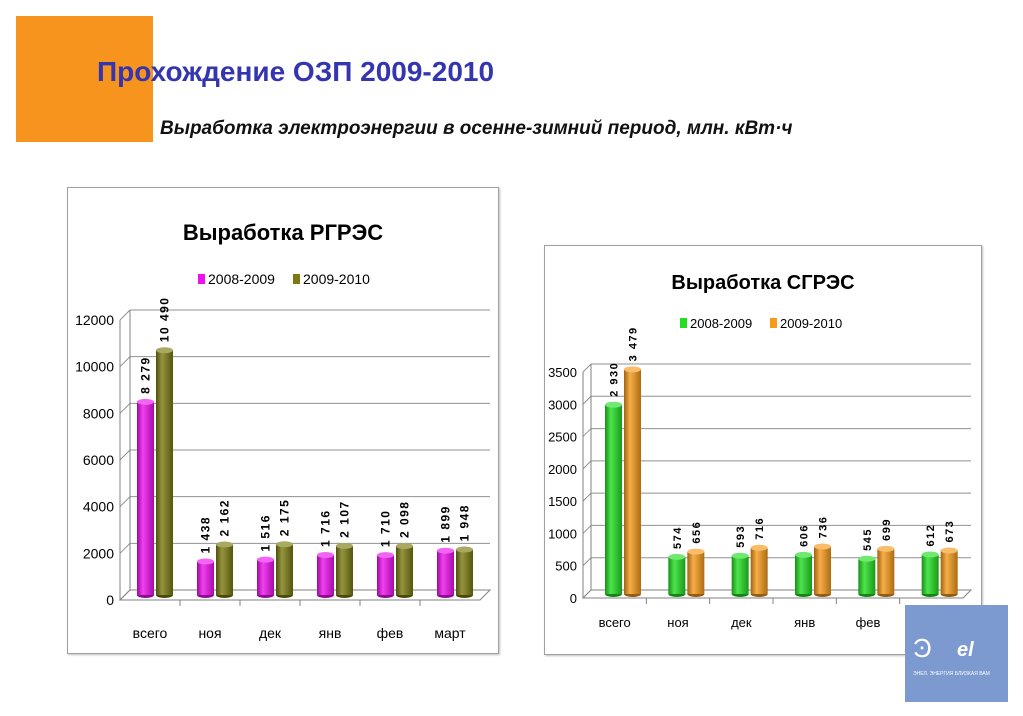  Describe the element at coordinates (98, 553) in the screenshot. I see `rgres-ytick-label-1: 2000` at that location.